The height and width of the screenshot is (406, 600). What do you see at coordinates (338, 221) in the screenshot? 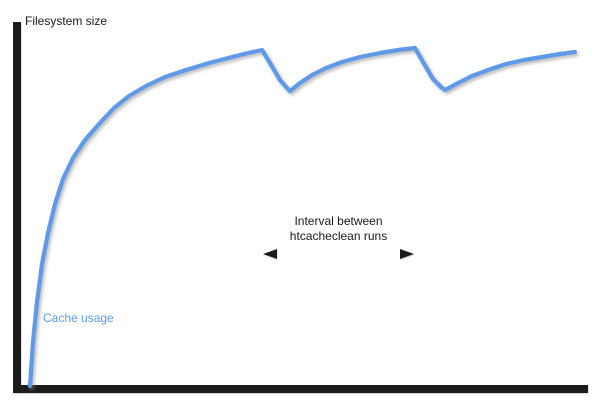
I see `interval-annotation-line1: Interval between` at bounding box center [338, 221].